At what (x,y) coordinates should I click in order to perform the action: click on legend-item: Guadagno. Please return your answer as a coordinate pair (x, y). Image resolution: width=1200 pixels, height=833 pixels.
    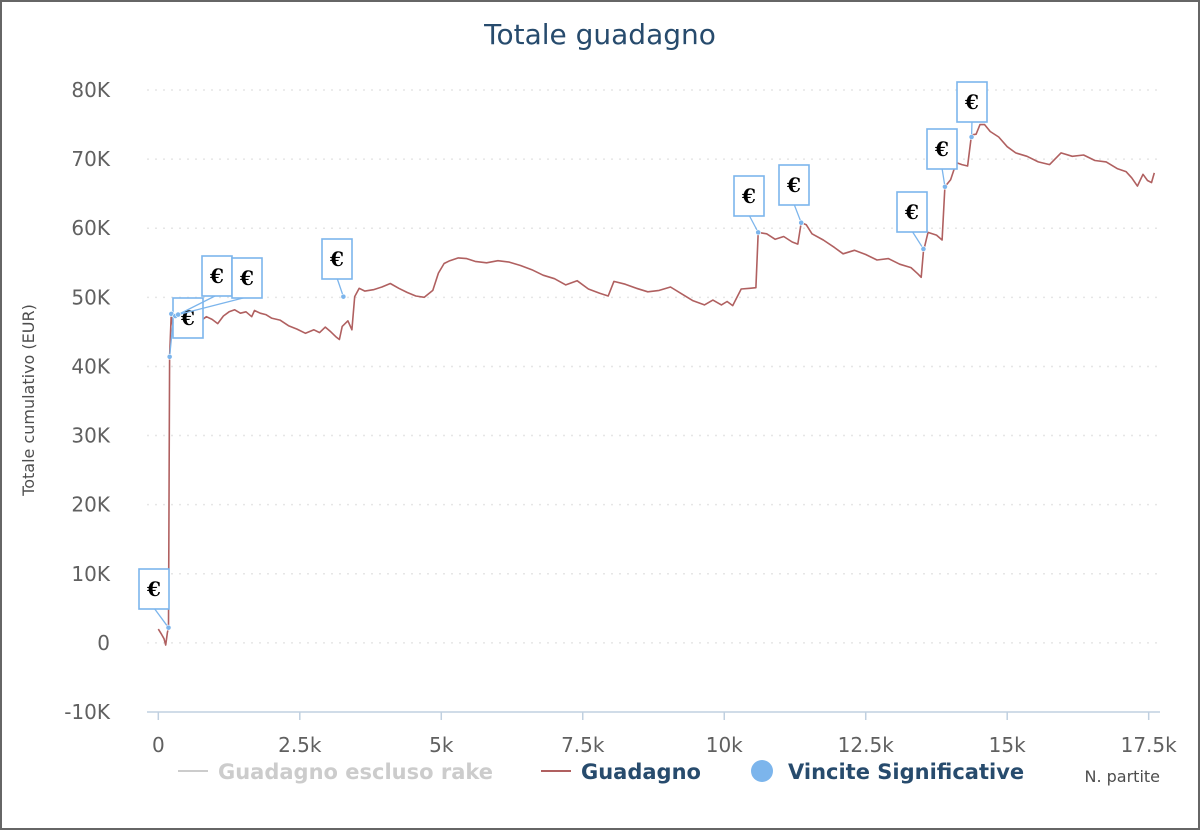
    Looking at the image, I should click on (621, 772).